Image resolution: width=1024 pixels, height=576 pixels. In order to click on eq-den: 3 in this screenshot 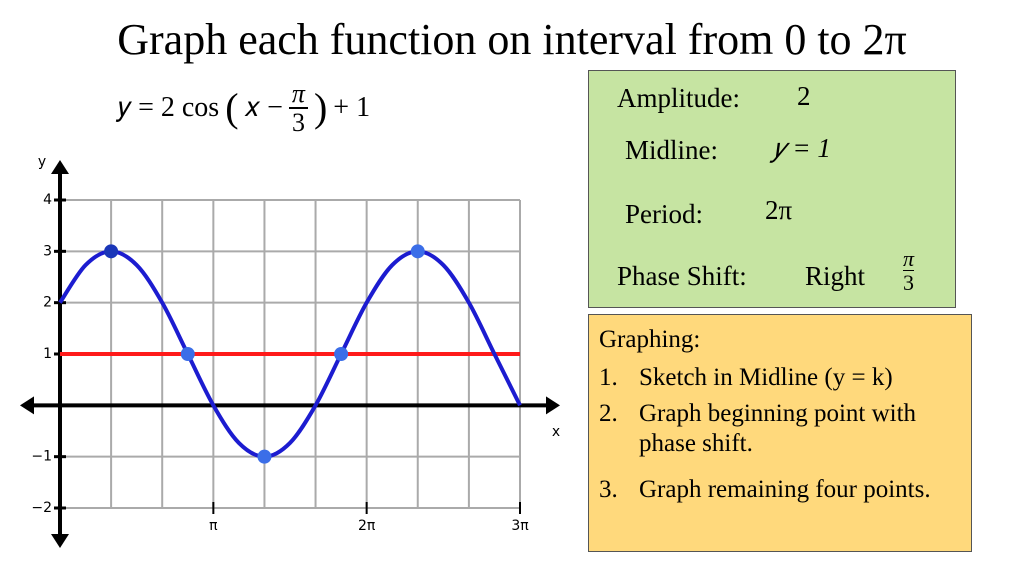, I will do `click(298, 123)`.